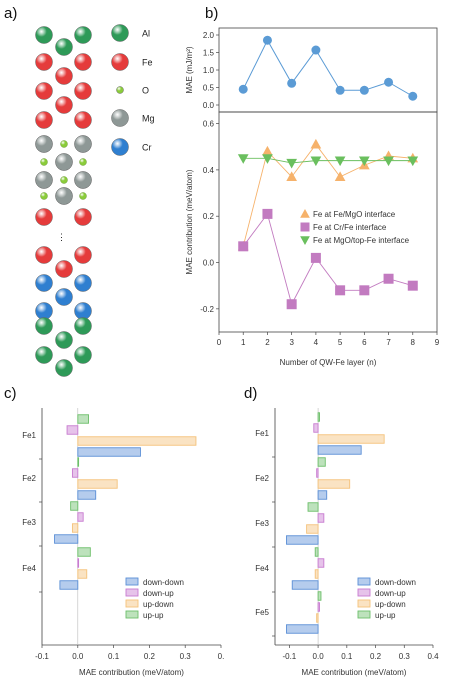  Describe the element at coordinates (289, 656) in the screenshot. I see `x-tick-label: -0.1` at that location.